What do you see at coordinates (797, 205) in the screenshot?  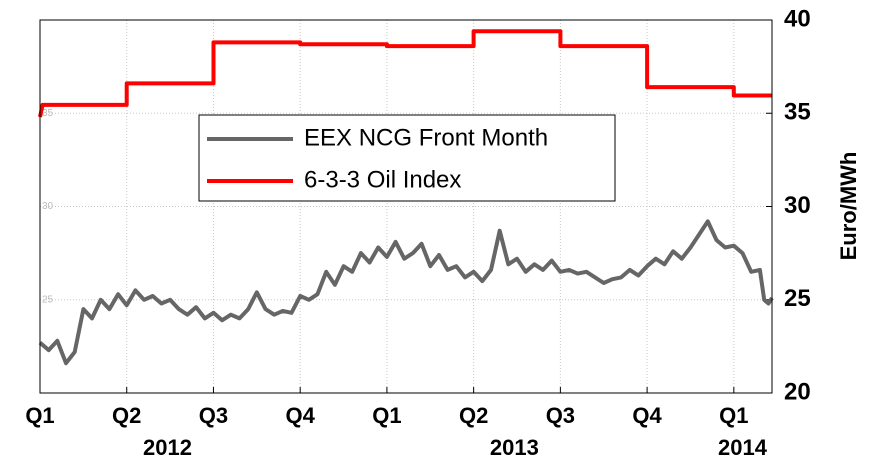 I see `y-tick-label: 30` at bounding box center [797, 205].